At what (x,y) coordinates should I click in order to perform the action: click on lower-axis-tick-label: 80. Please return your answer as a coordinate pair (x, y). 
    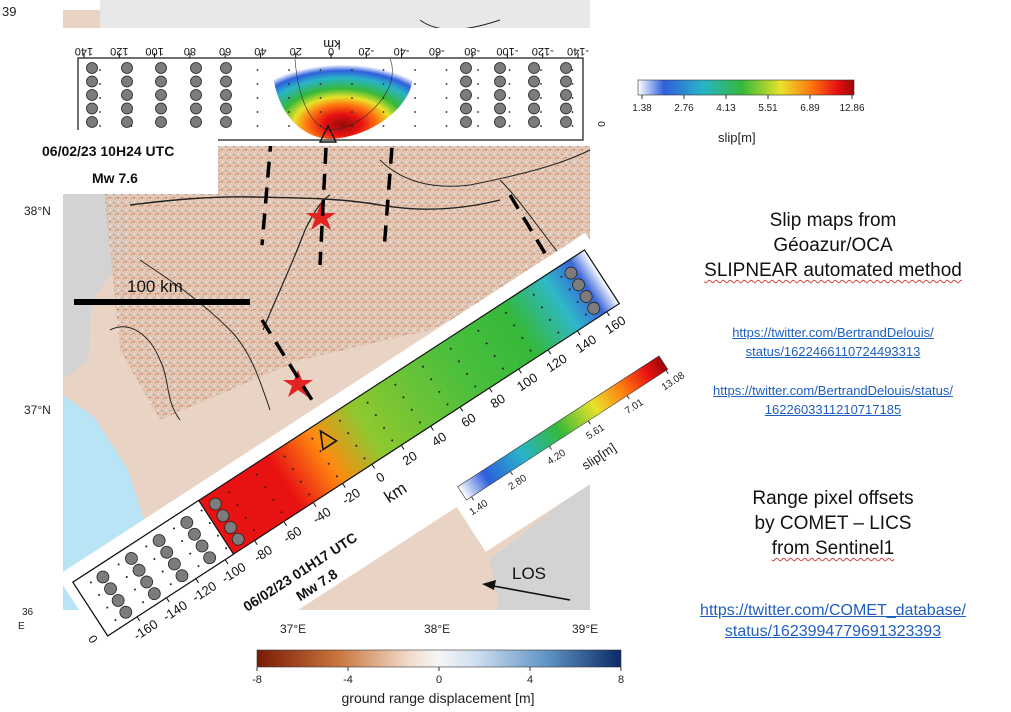
    Looking at the image, I should click on (498, 401).